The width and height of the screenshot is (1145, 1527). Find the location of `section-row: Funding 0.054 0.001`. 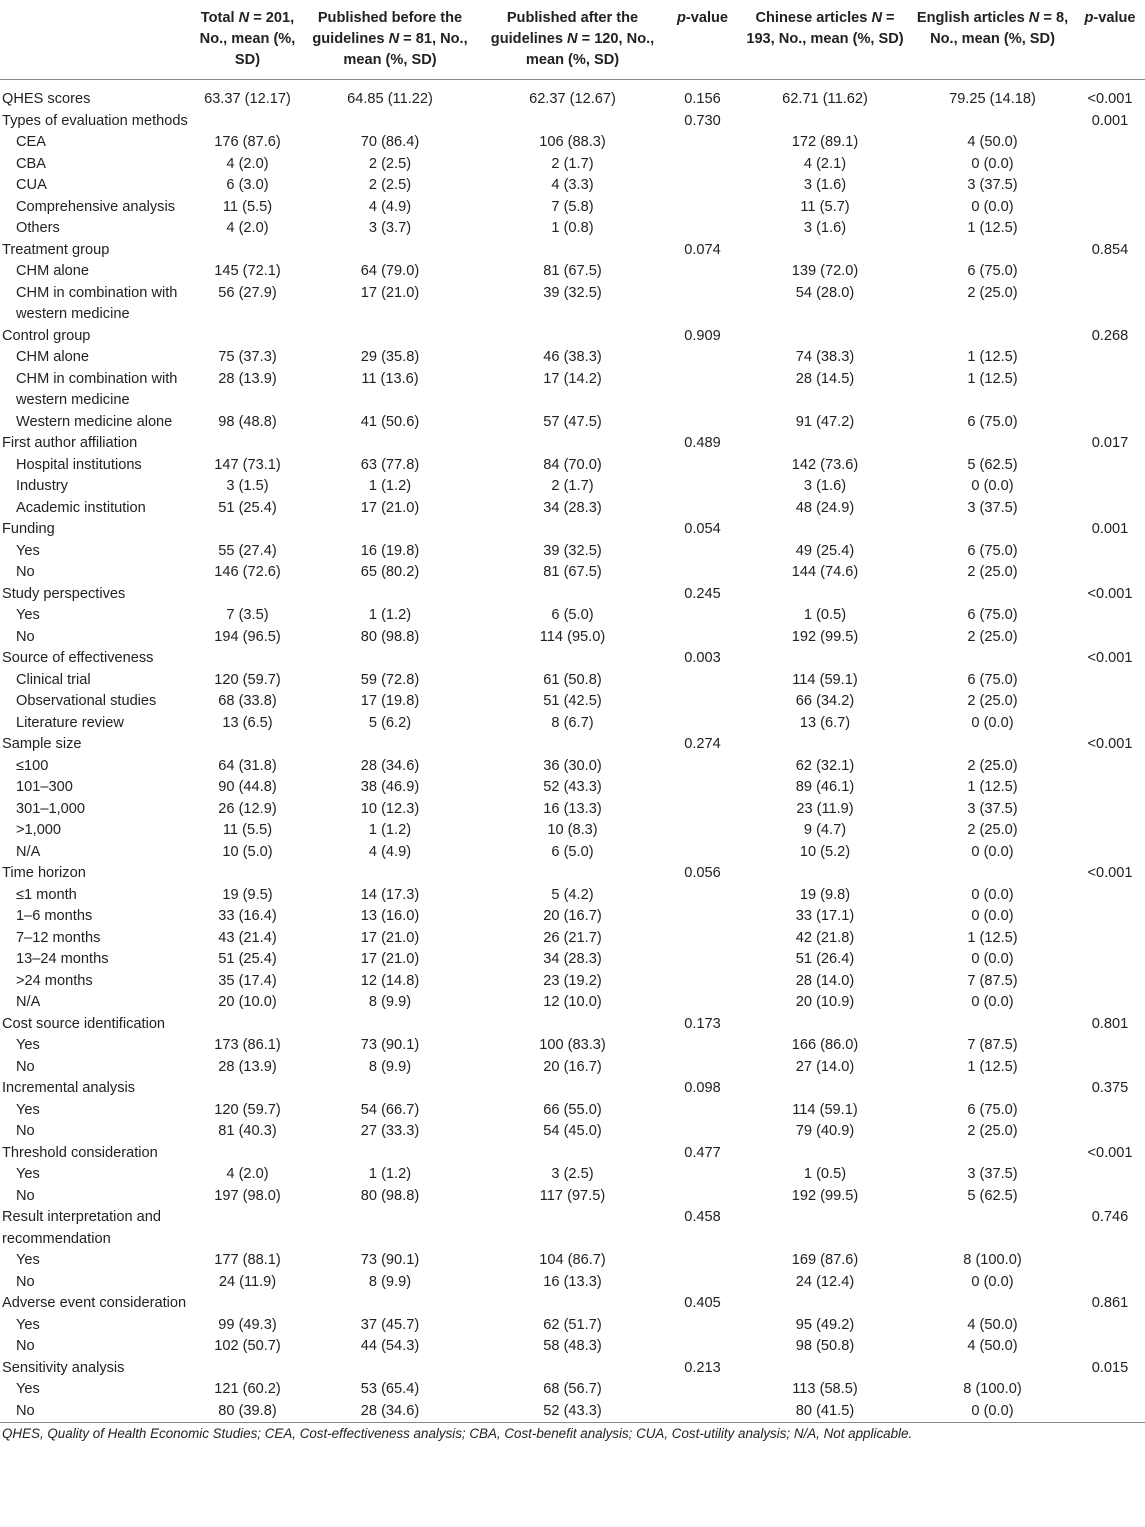

section-row: Funding 0.054 0.001 is located at coordinates (572, 530).